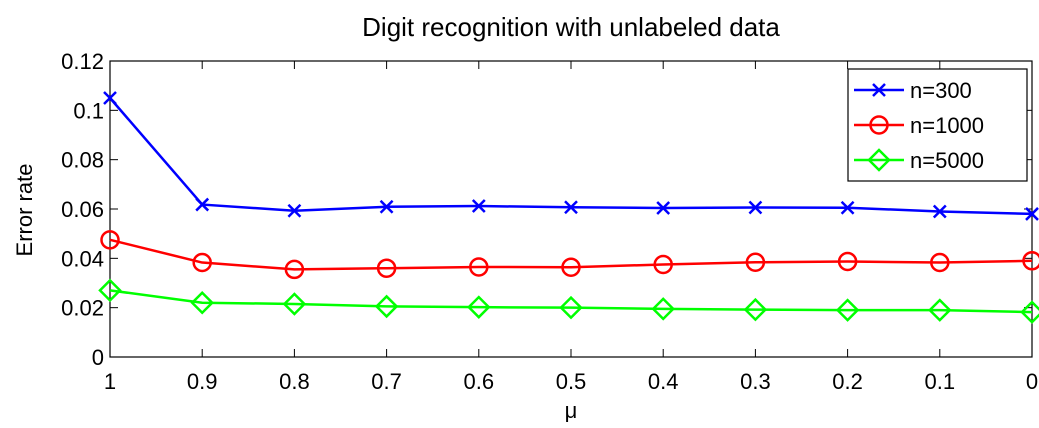 The width and height of the screenshot is (1039, 428). I want to click on series-n=1000, so click(569, 255).